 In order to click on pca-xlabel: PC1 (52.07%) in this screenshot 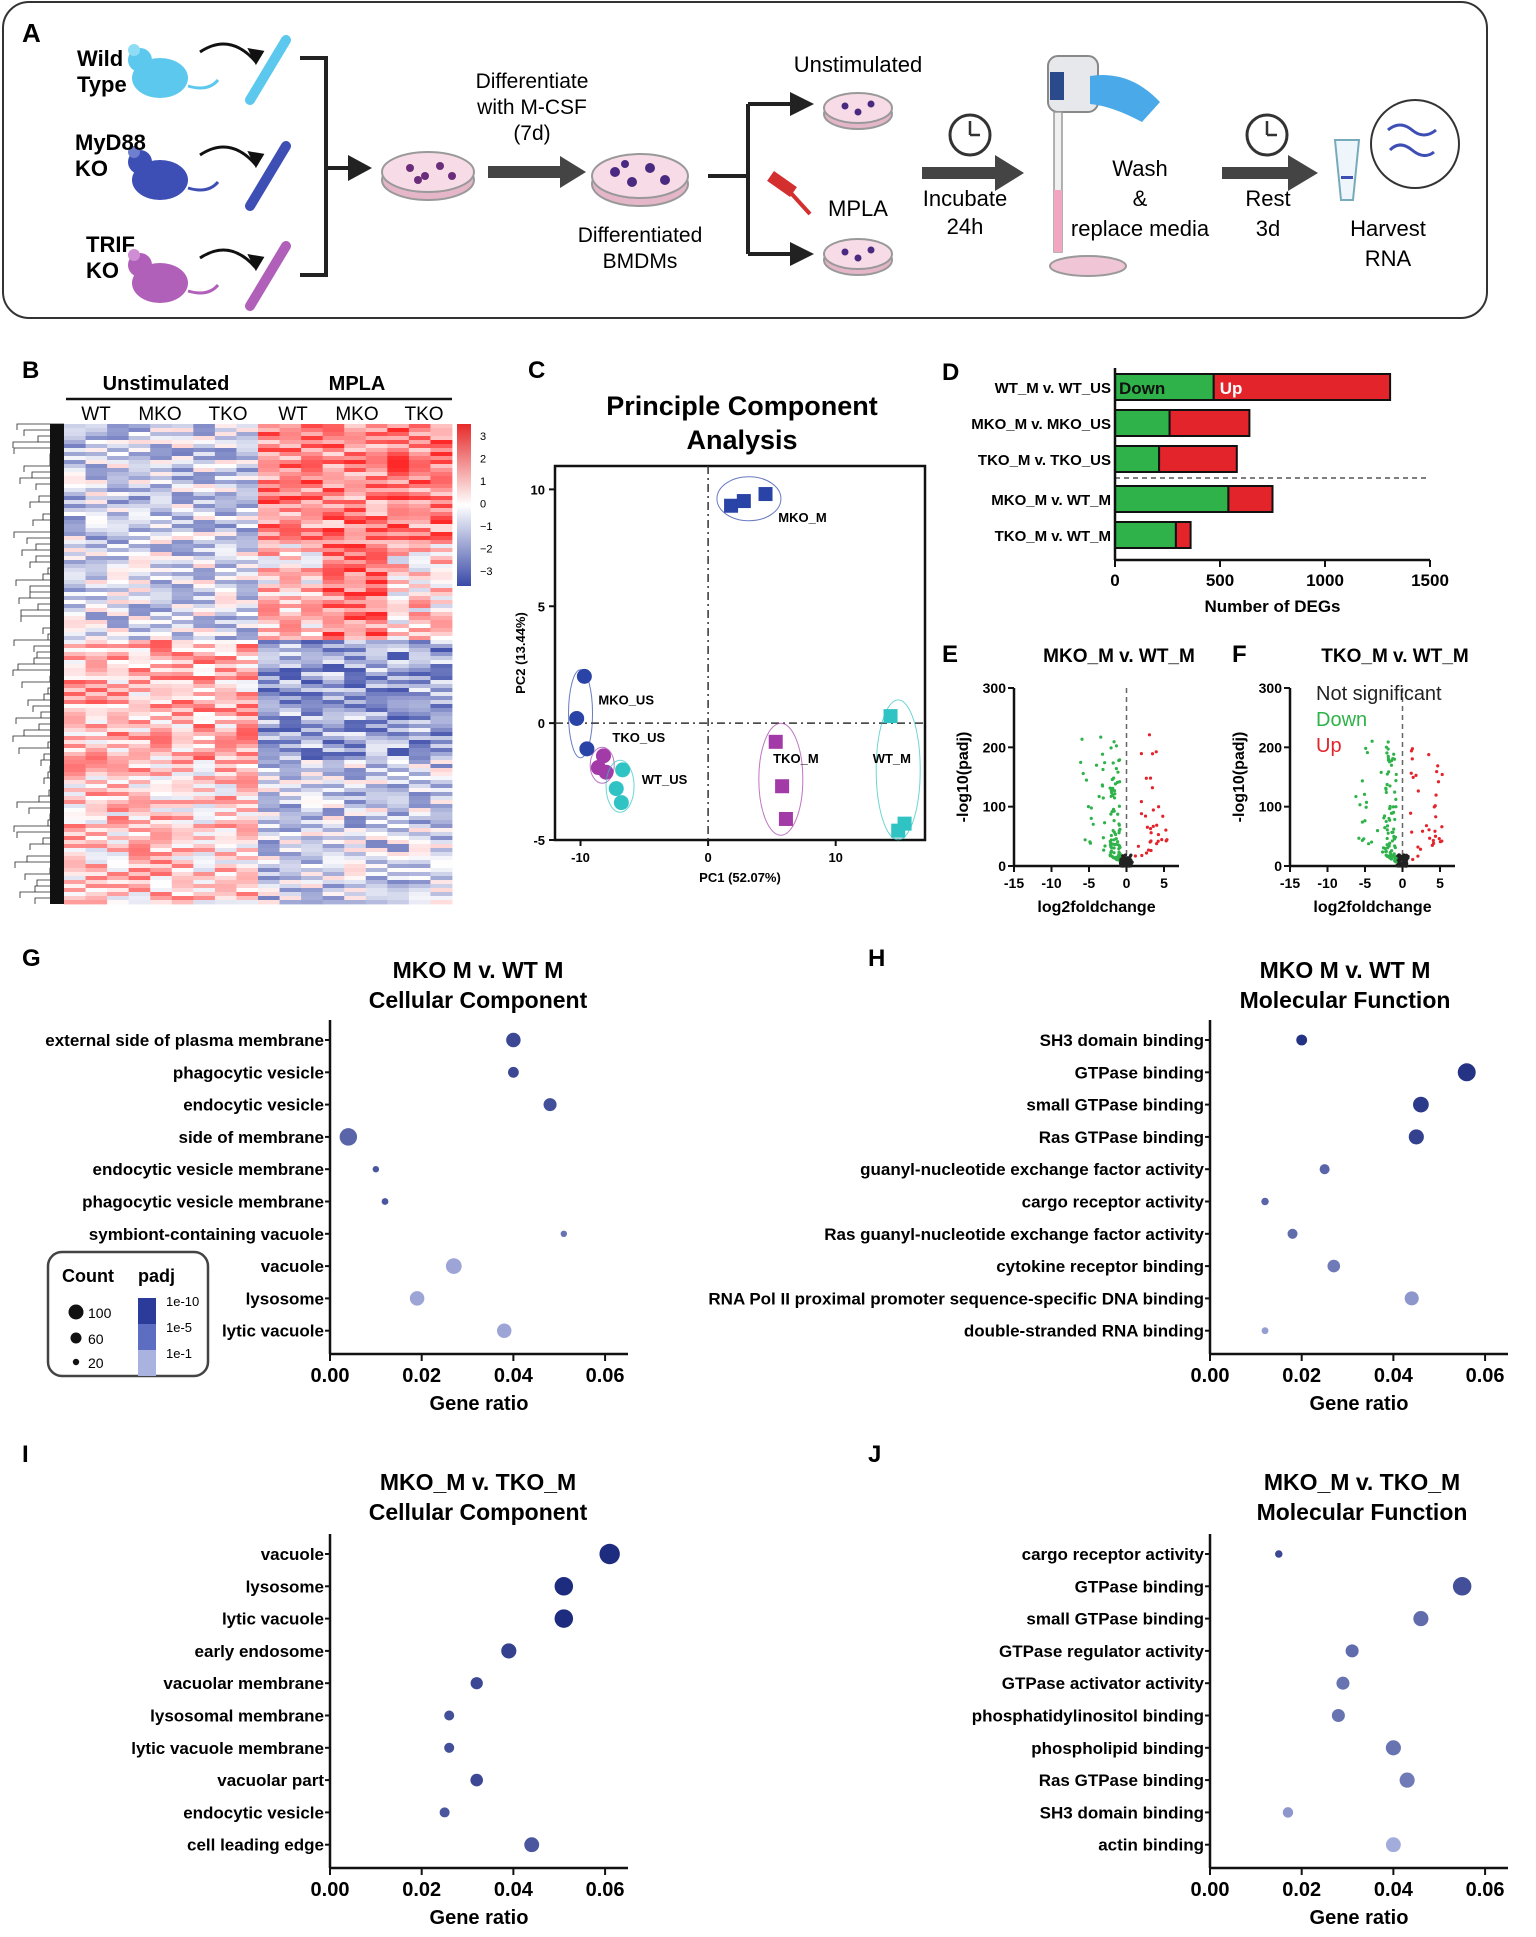, I will do `click(740, 877)`.